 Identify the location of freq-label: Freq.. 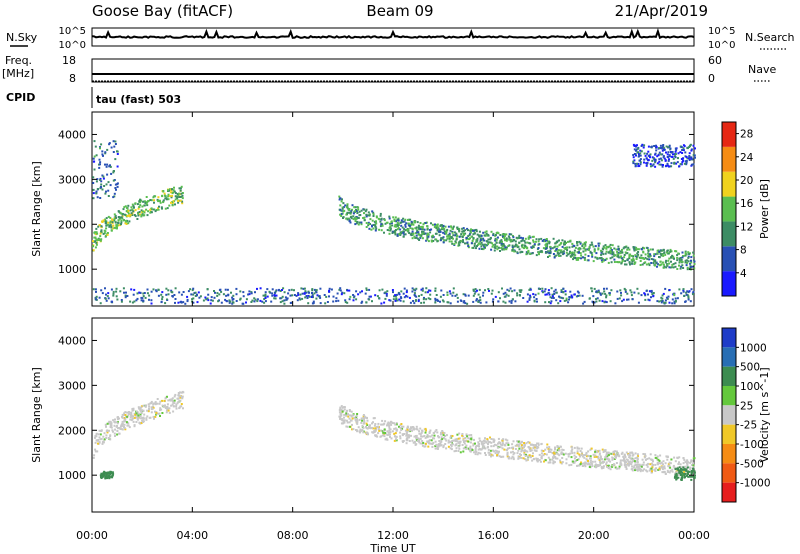
(18, 60).